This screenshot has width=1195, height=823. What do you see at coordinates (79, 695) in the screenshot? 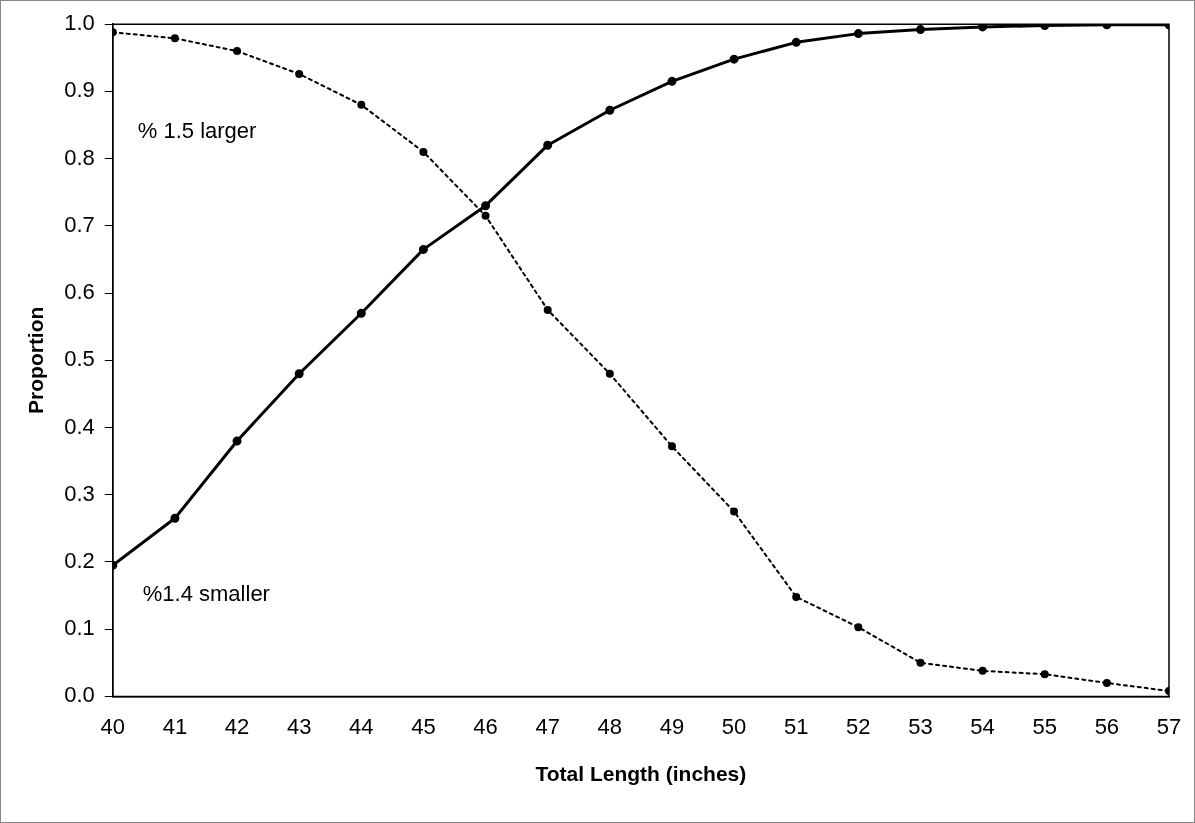
I see `y-tick-label: 0.0` at bounding box center [79, 695].